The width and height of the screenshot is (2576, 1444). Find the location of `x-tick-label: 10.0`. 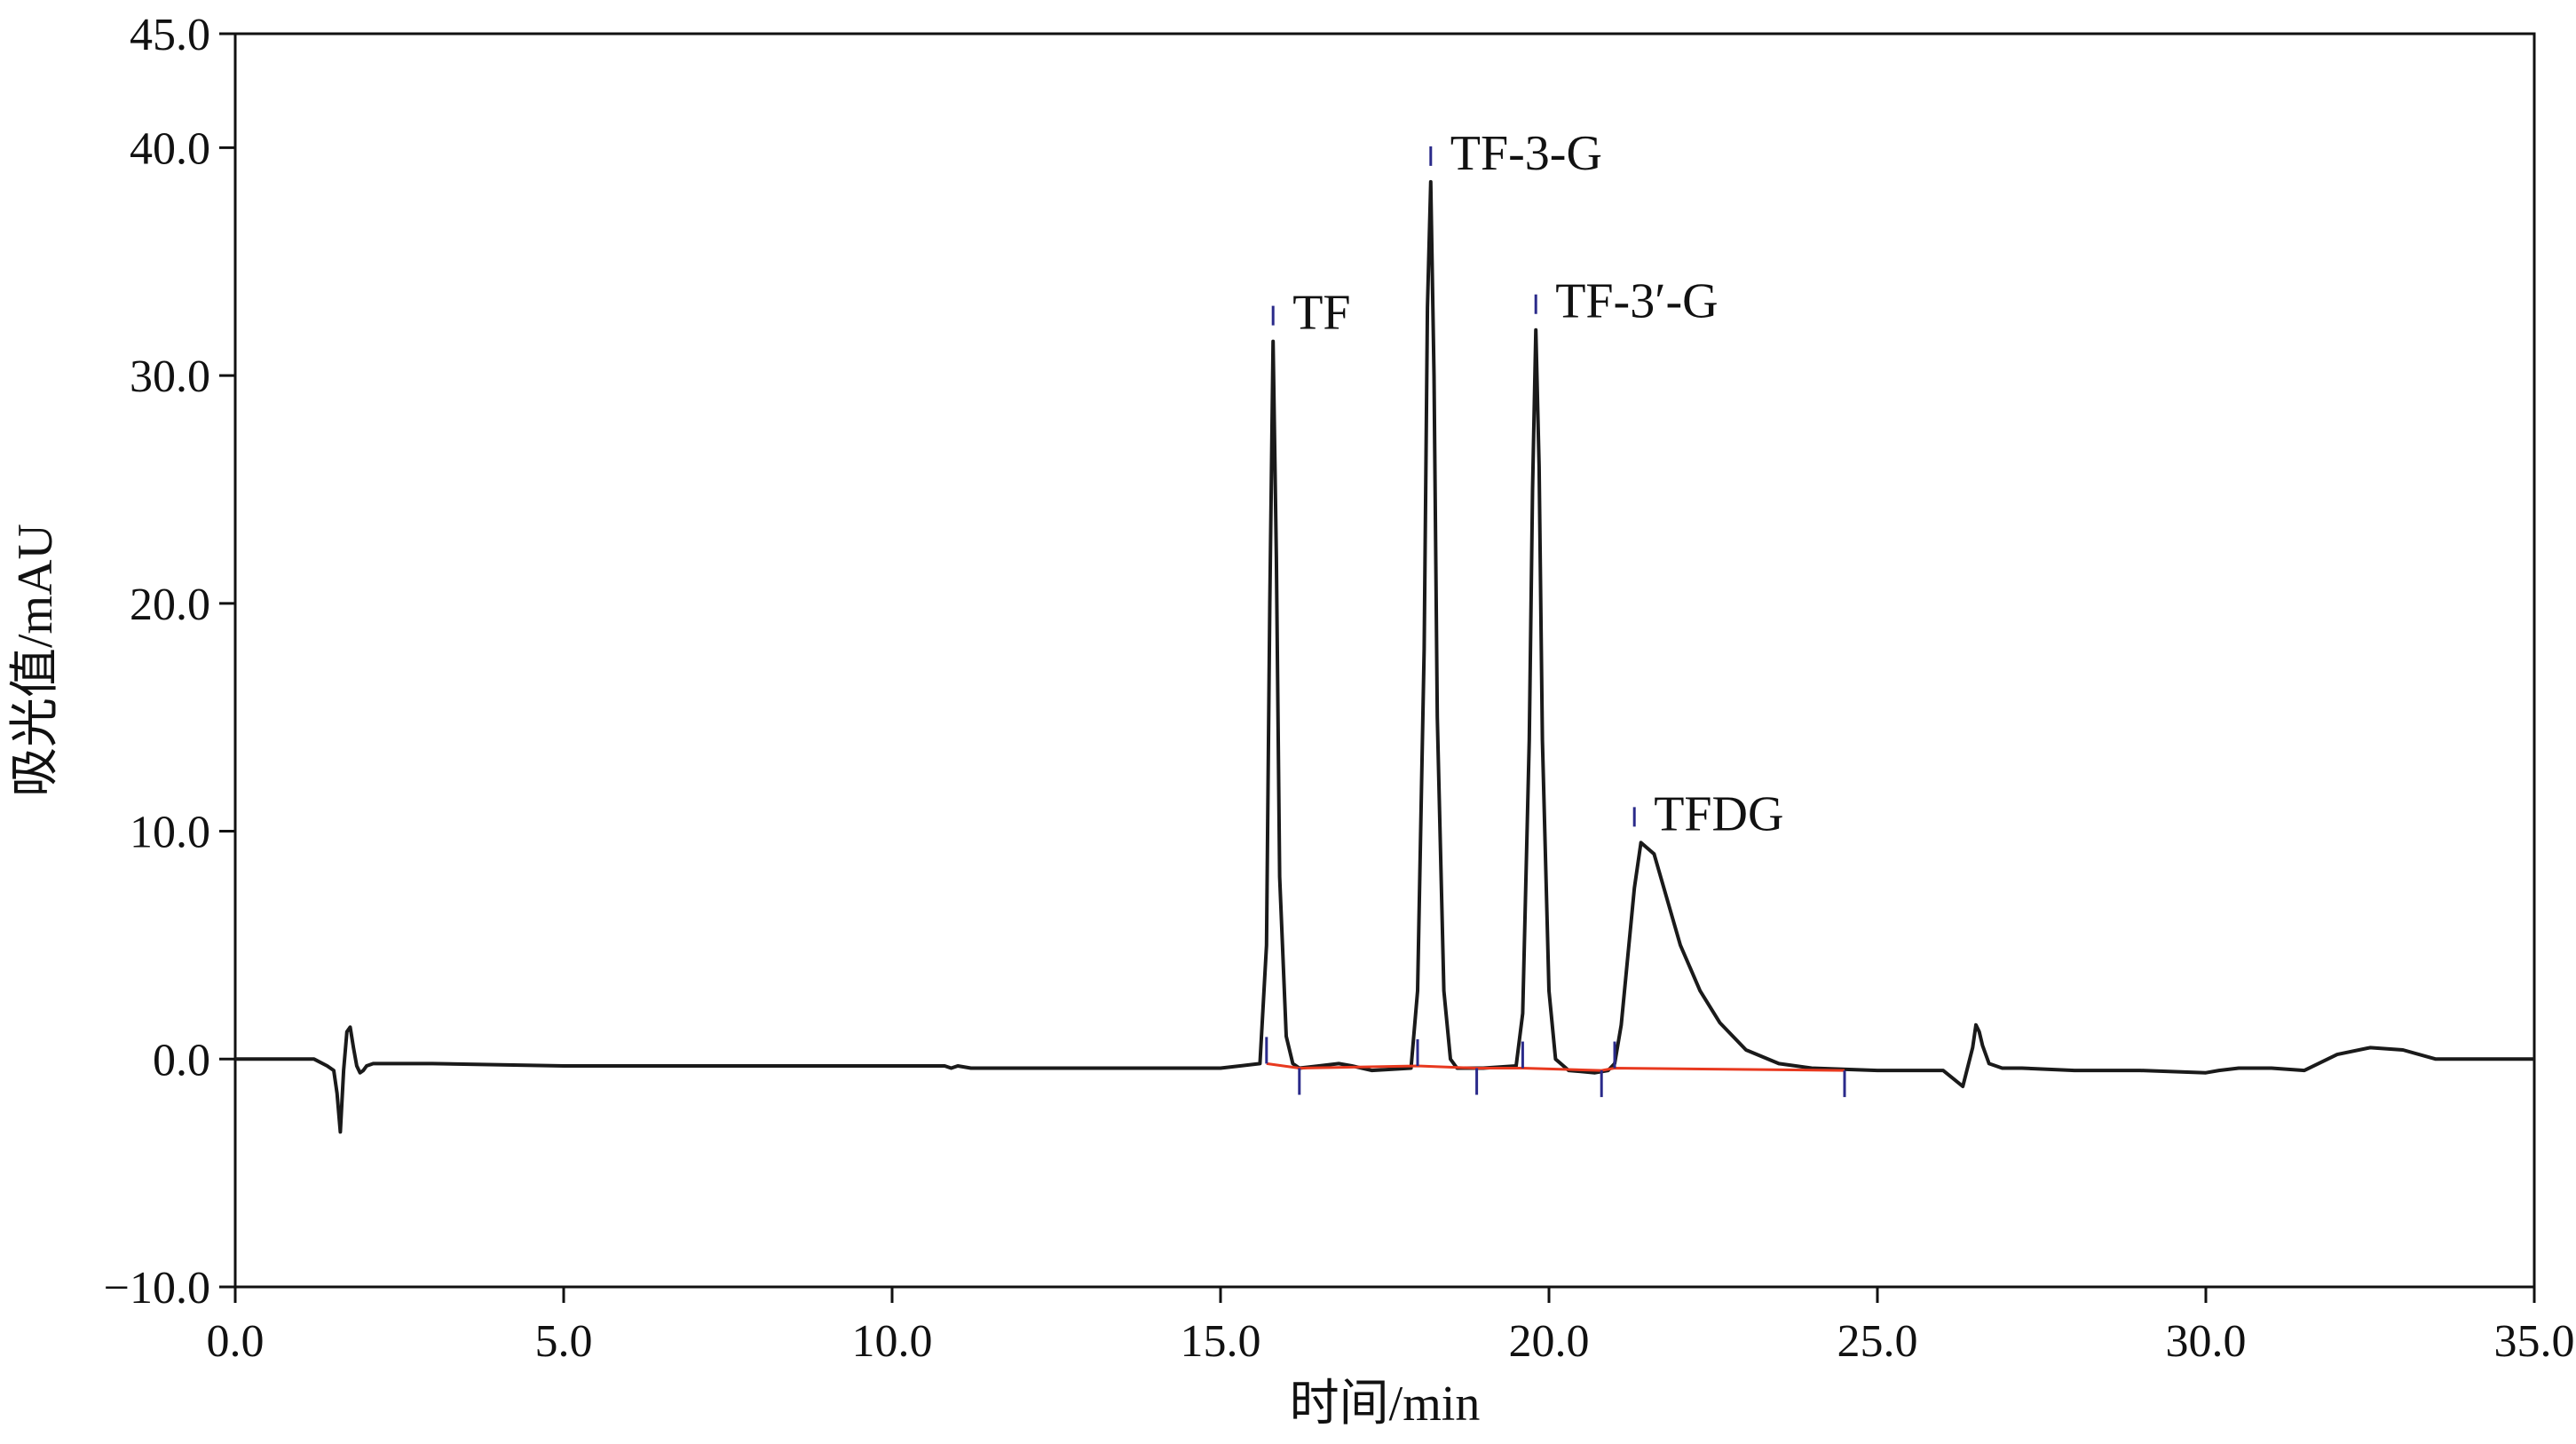

x-tick-label: 10.0 is located at coordinates (892, 1341).